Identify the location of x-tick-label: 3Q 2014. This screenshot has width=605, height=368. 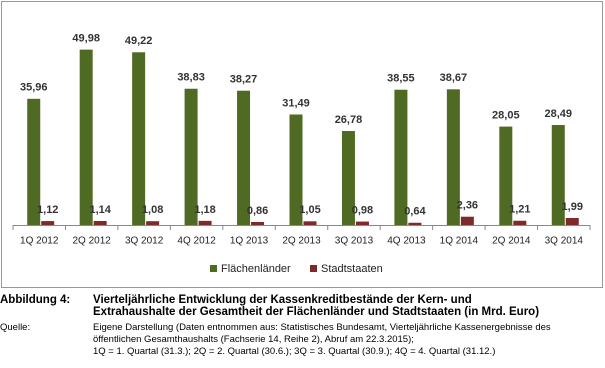
(564, 241).